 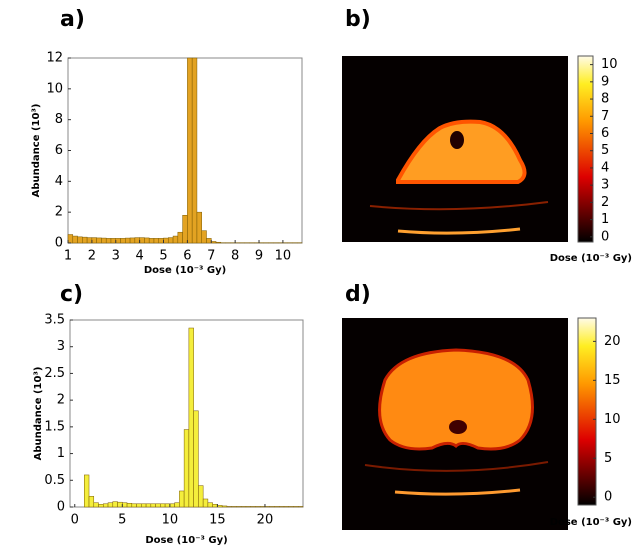 What do you see at coordinates (139, 256) in the screenshot?
I see `x-tick-label: 4` at bounding box center [139, 256].